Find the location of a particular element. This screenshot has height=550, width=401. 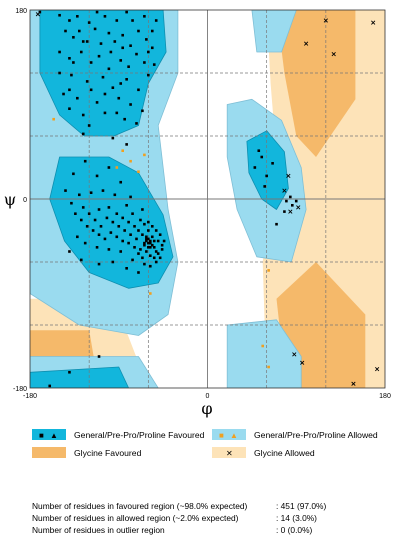

y-tick-label: 180 is located at coordinates (21, 11).